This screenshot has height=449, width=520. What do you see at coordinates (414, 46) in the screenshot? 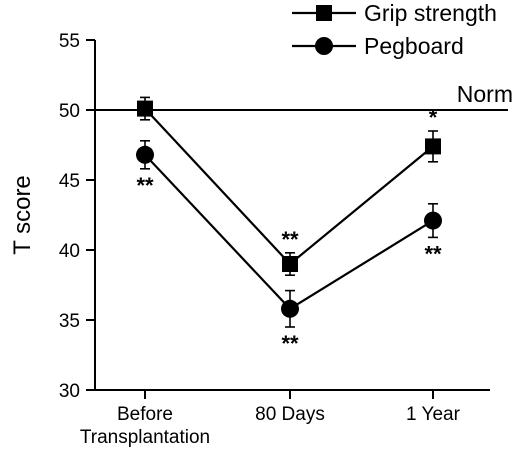
I see `legend-label: Pegboard` at bounding box center [414, 46].